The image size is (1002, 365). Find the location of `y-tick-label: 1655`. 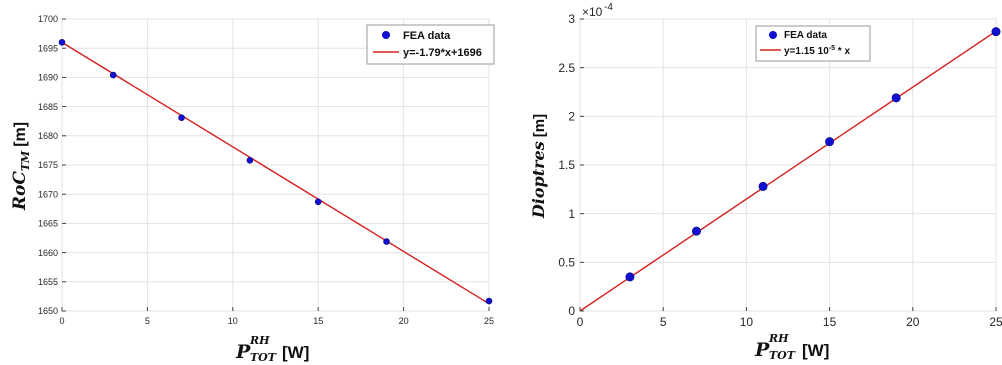

y-tick-label: 1655 is located at coordinates (48, 282).